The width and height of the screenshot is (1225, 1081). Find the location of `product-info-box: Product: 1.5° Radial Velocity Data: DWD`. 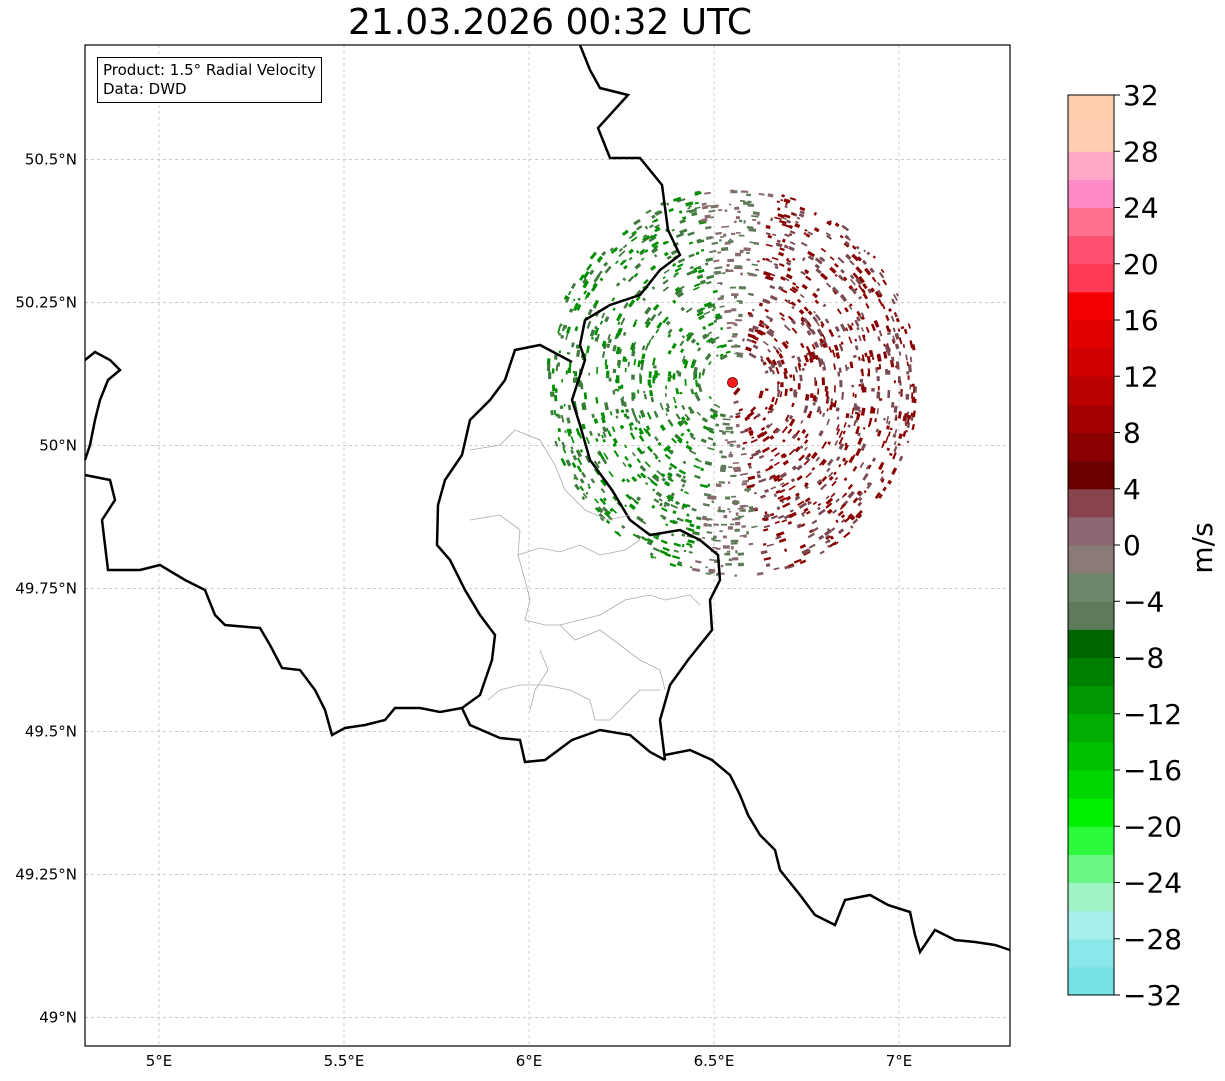

product-info-box: Product: 1.5° Radial Velocity Data: DWD is located at coordinates (209, 80).